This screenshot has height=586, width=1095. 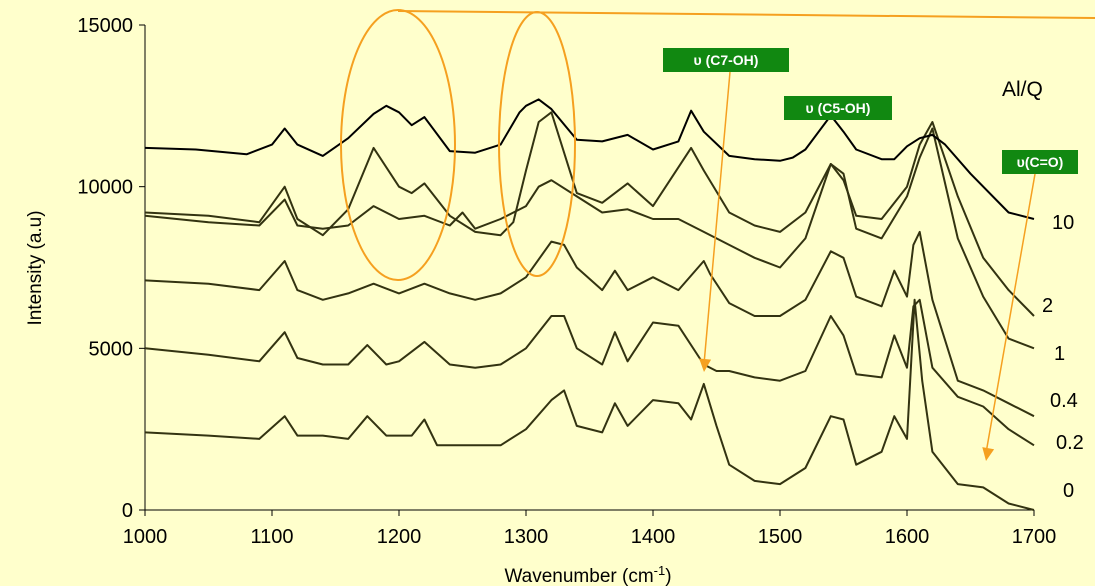 I want to click on annotation-label: υ(C=O), so click(x=1040, y=162).